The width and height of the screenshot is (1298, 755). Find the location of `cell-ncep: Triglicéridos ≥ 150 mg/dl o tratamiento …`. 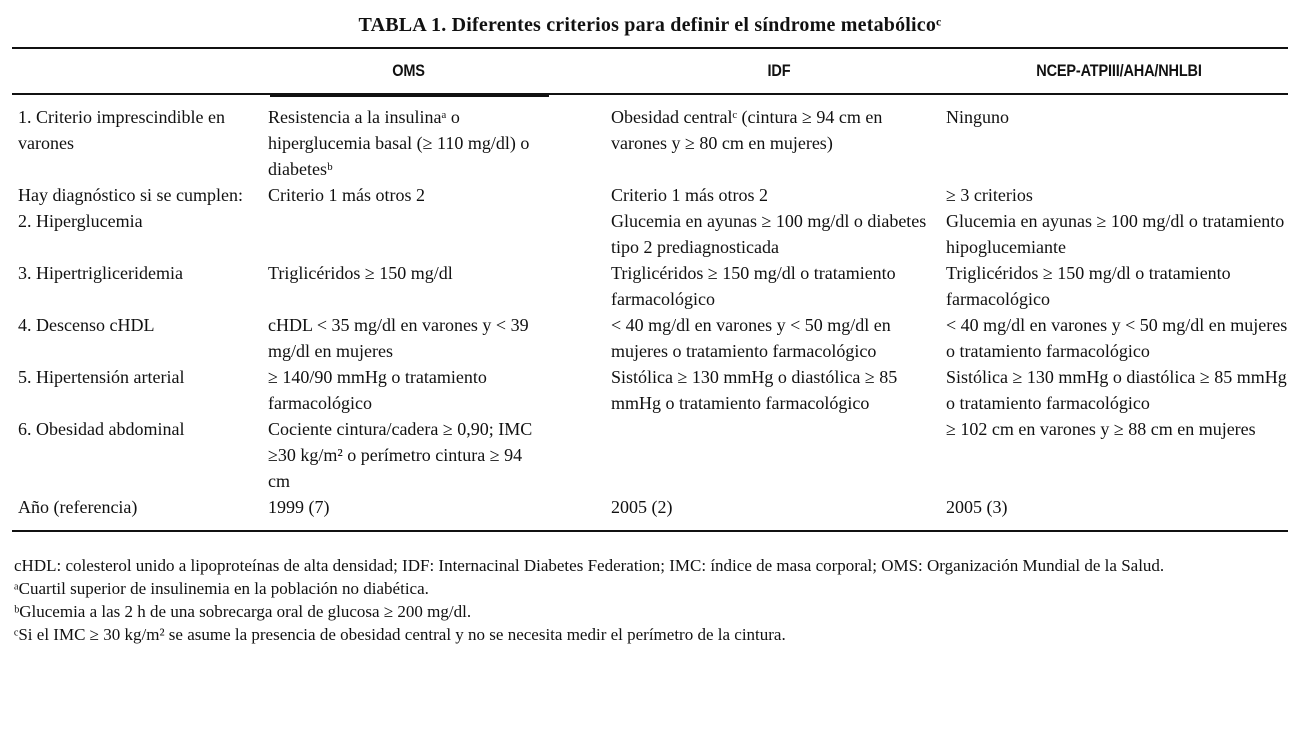

cell-ncep: Triglicéridos ≥ 150 mg/dl o tratamiento … is located at coordinates (1088, 286).